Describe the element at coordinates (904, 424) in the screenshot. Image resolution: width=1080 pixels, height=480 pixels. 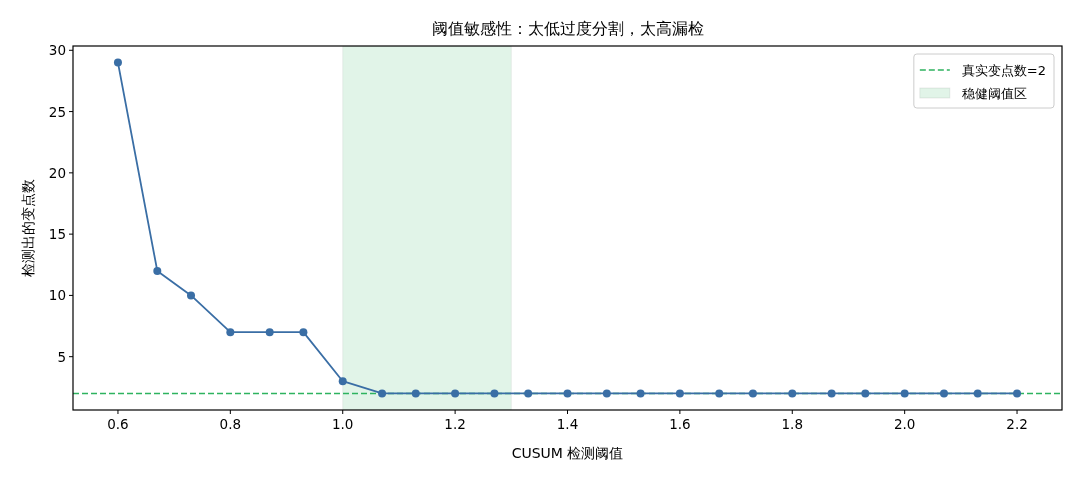
I see `x-tick-label: 2.0` at that location.